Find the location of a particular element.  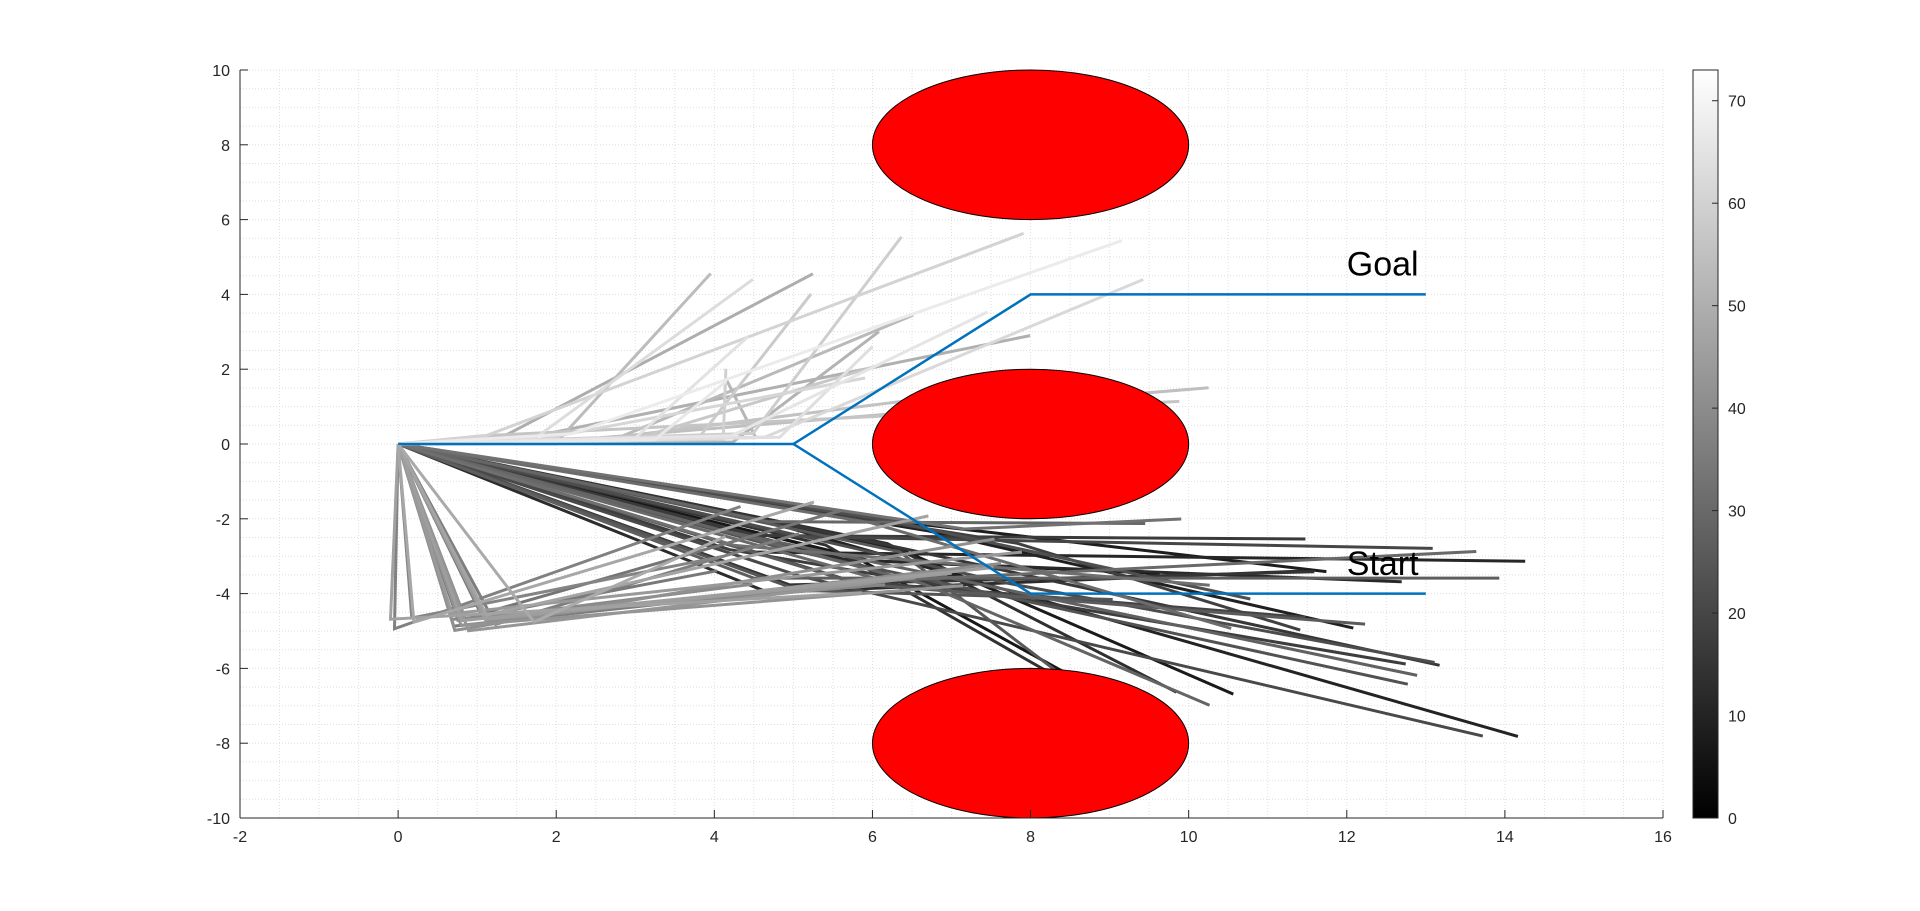

y-tick-label: -4 is located at coordinates (223, 595).